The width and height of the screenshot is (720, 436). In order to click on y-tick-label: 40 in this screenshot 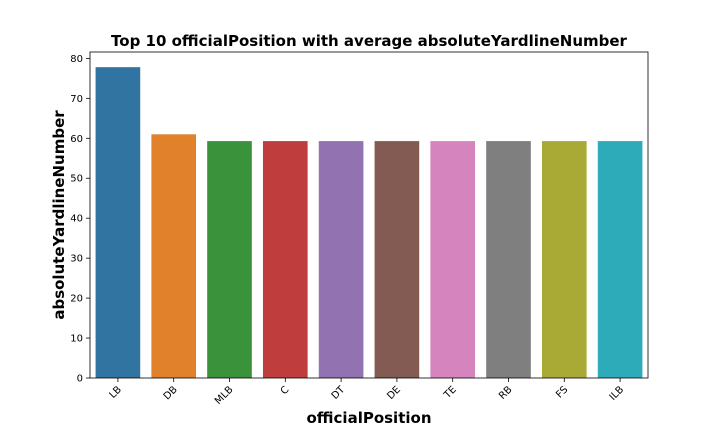, I will do `click(76, 219)`.